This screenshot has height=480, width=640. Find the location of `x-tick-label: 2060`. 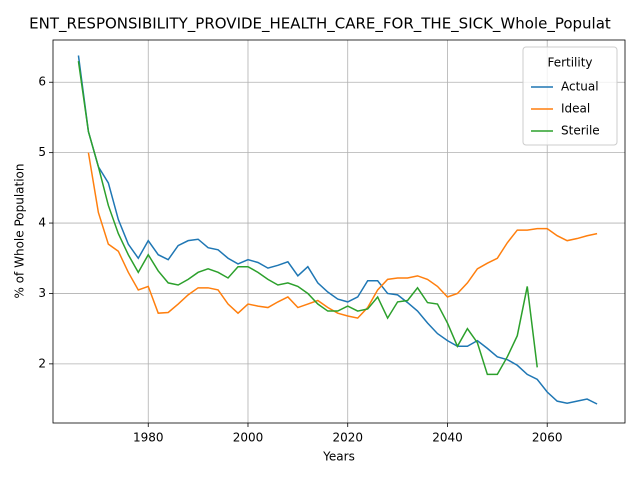

x-tick-label: 2060 is located at coordinates (547, 438).